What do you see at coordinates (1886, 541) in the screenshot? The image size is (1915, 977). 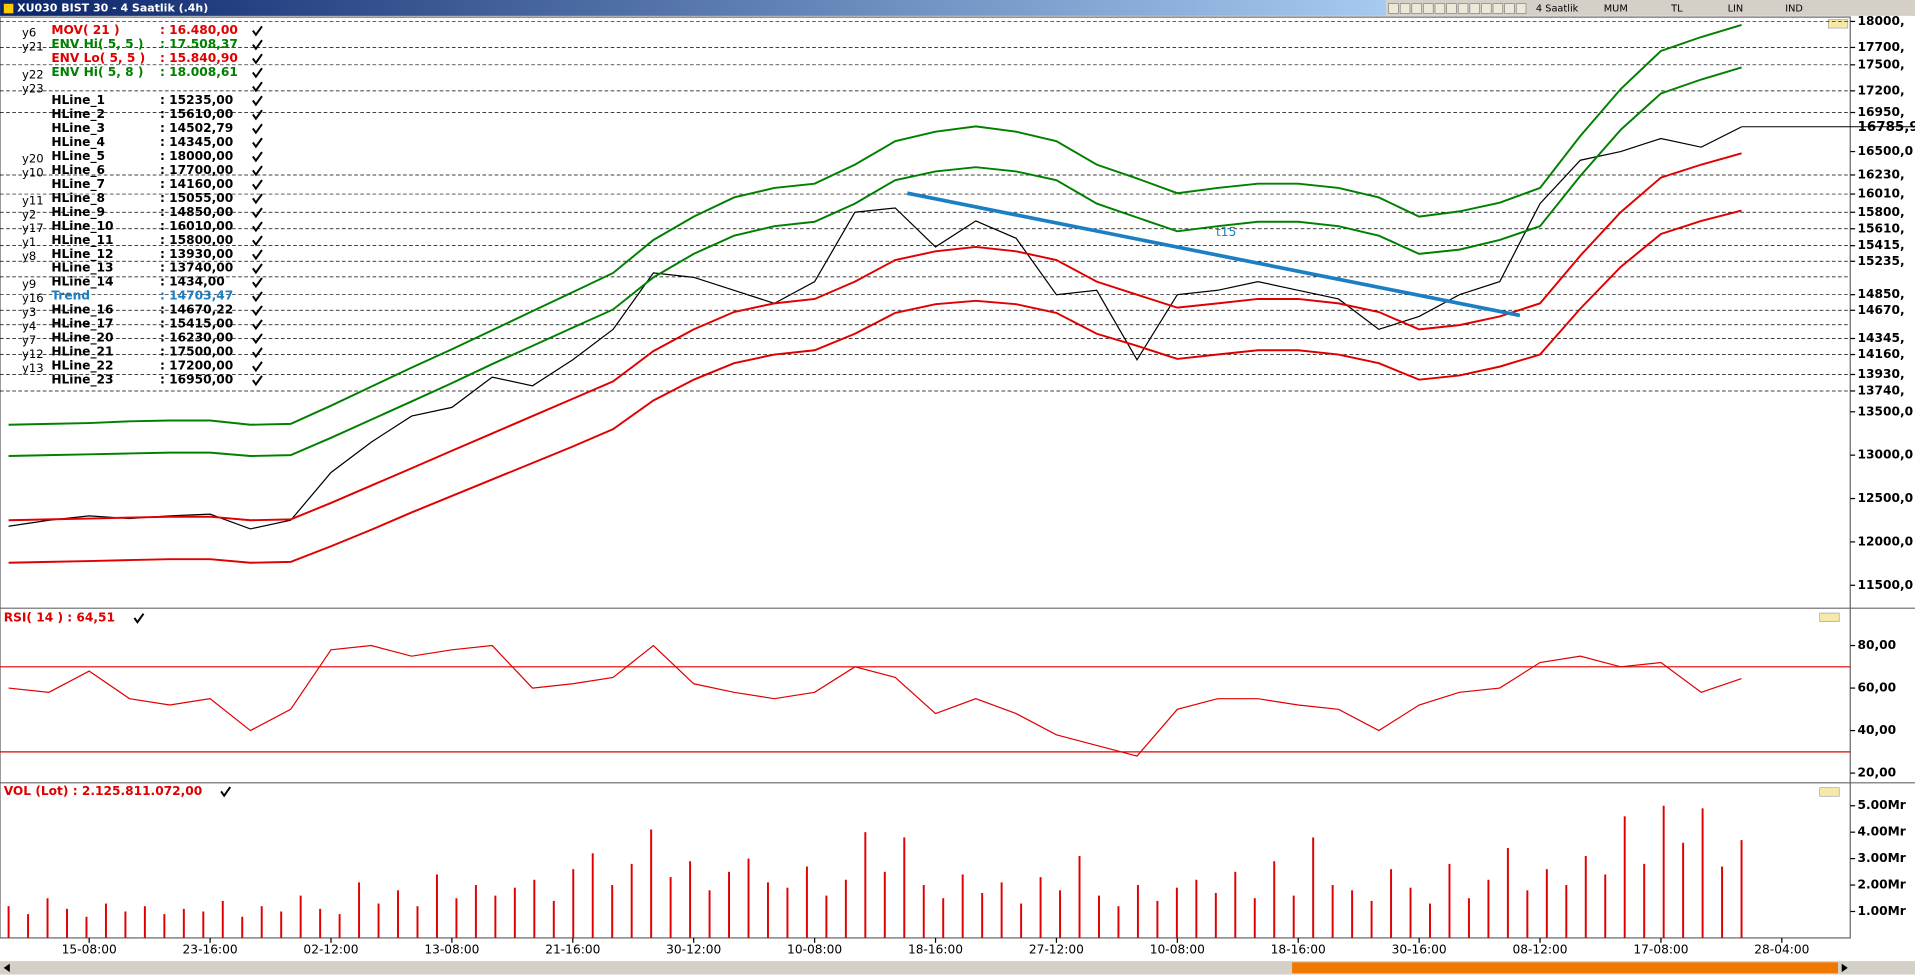 I see `y-tick-label: 12000,0` at bounding box center [1886, 541].